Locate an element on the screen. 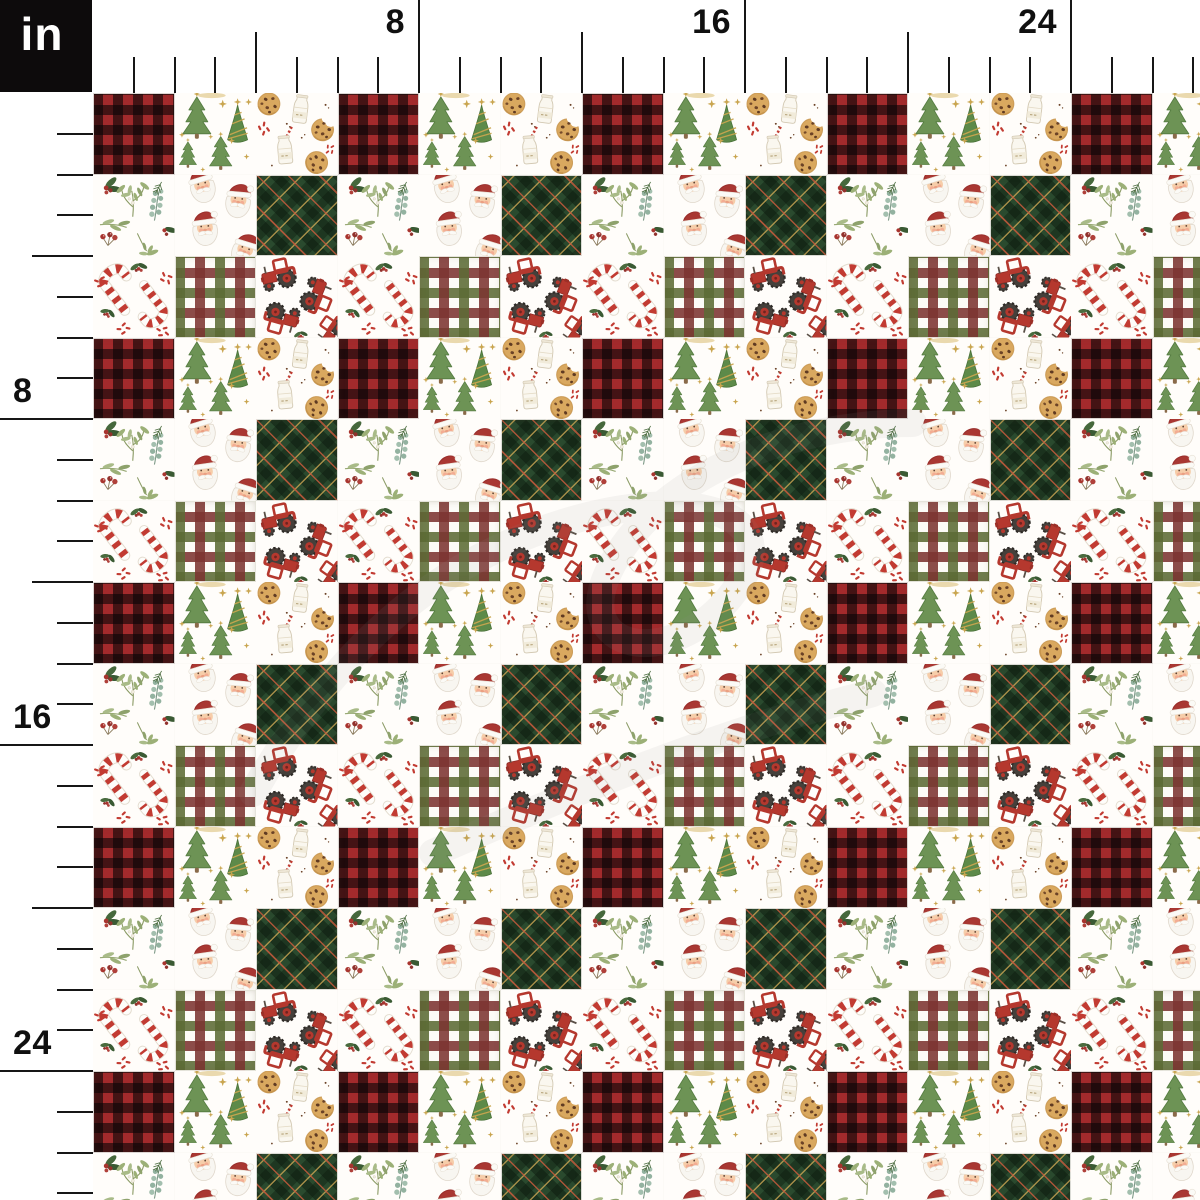 The width and height of the screenshot is (1200, 1200). ruler-left-tick-26in is located at coordinates (75, 1153).